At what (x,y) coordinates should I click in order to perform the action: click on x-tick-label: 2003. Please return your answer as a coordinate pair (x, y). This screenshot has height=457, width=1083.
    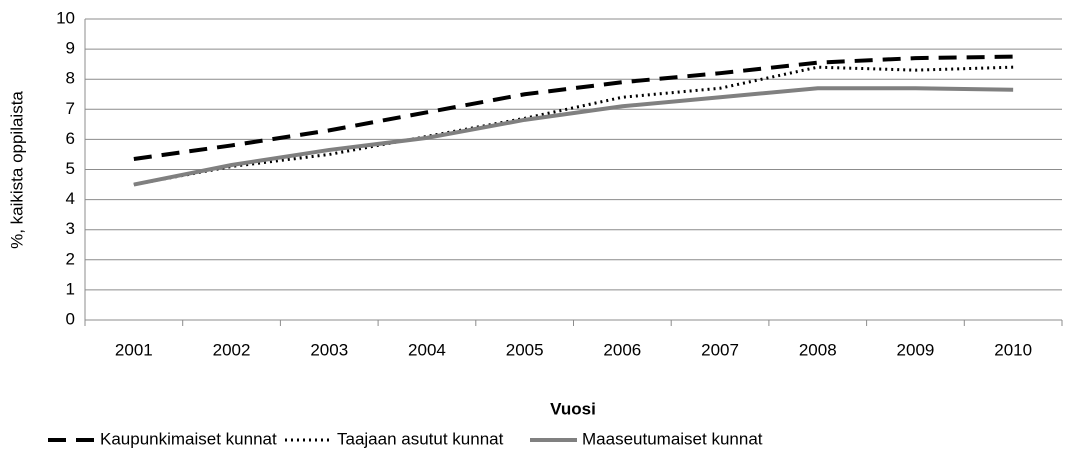
    Looking at the image, I should click on (329, 349).